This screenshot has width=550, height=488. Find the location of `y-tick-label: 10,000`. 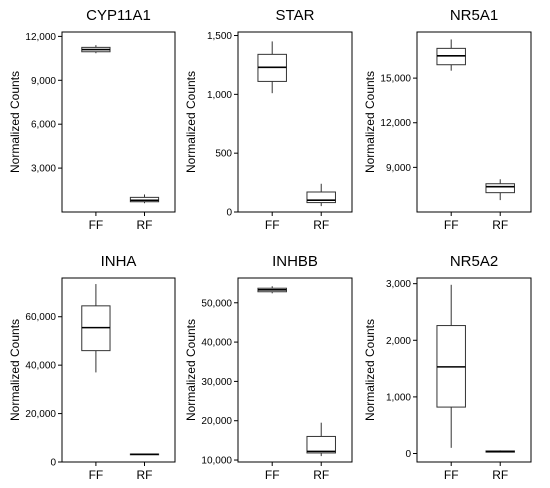

y-tick-label: 10,000 is located at coordinates (216, 461).